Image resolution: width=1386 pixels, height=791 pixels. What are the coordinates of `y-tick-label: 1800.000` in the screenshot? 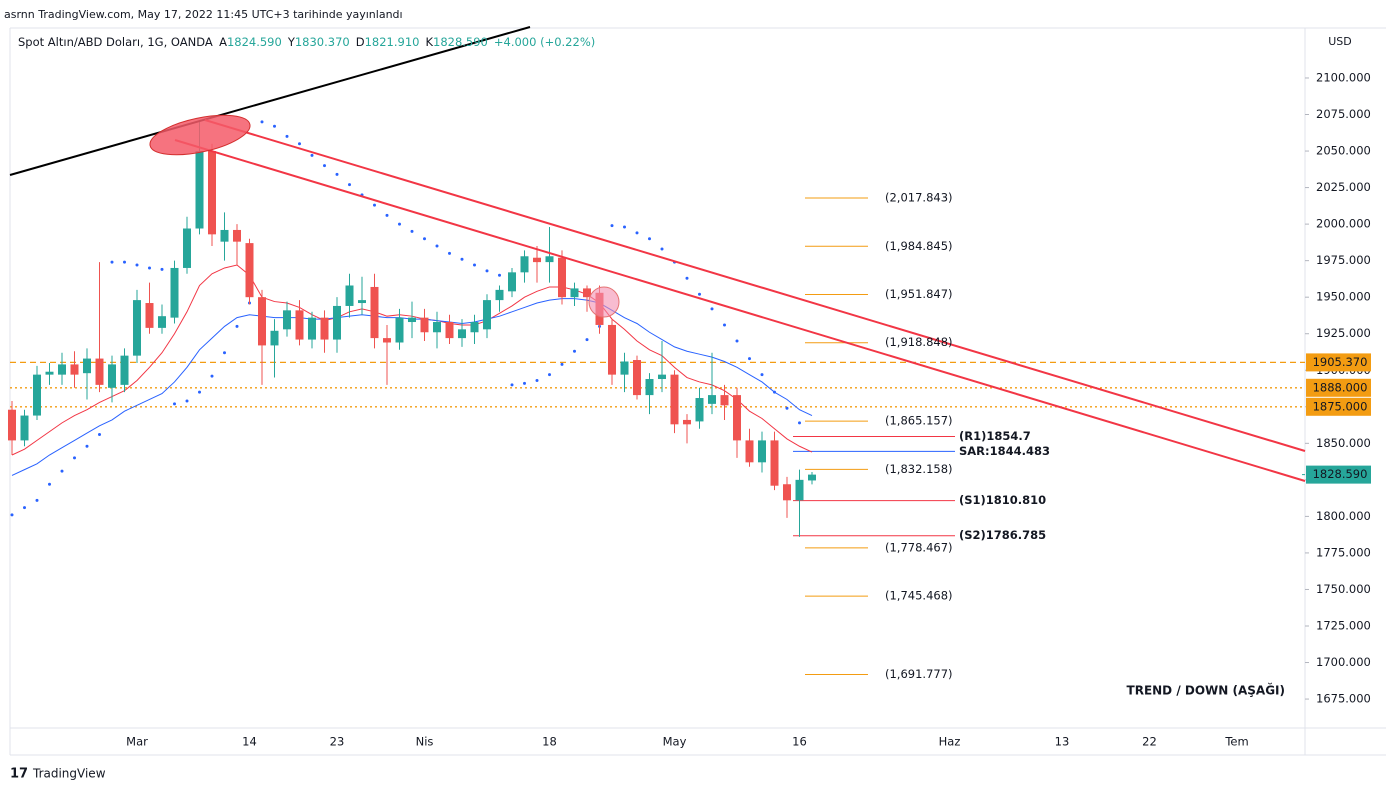 It's located at (1343, 516).